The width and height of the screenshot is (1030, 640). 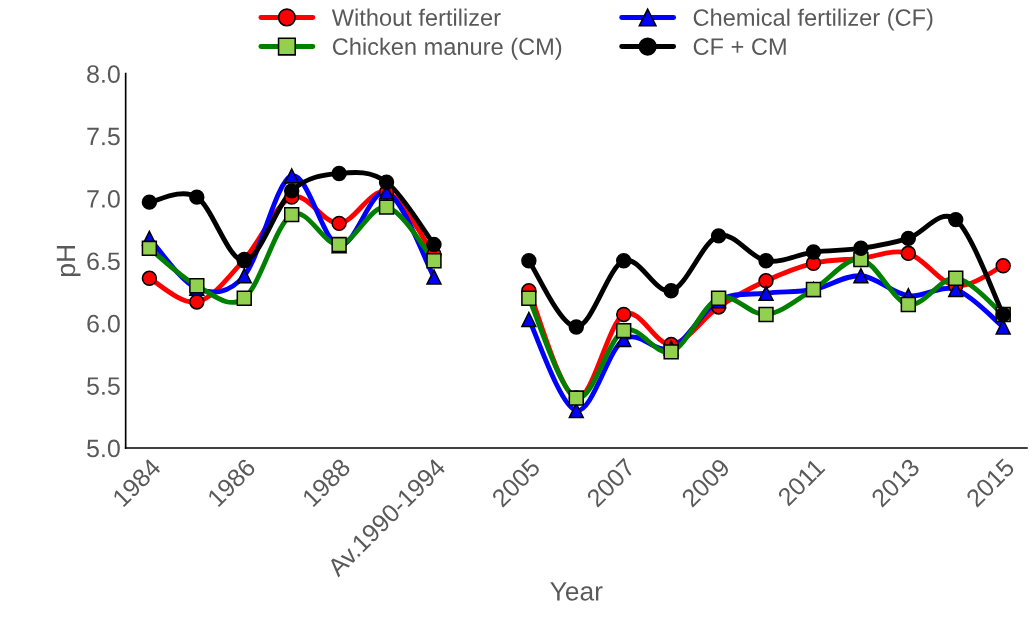 What do you see at coordinates (576, 591) in the screenshot?
I see `x-axis-title: Year` at bounding box center [576, 591].